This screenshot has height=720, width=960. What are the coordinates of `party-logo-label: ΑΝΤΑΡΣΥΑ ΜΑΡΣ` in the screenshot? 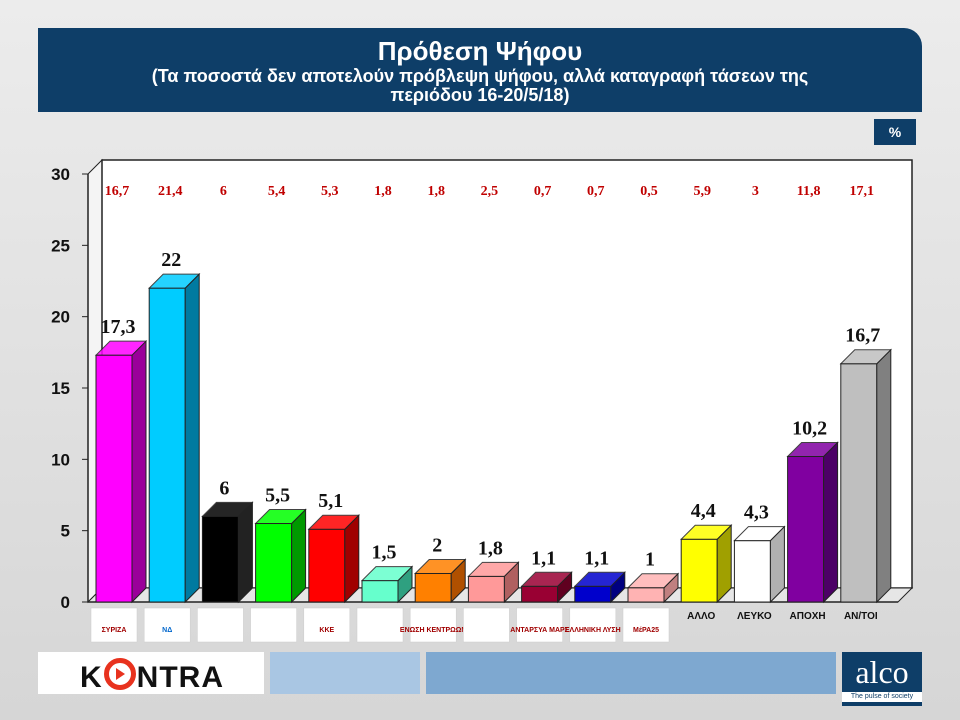 It's located at (539, 630).